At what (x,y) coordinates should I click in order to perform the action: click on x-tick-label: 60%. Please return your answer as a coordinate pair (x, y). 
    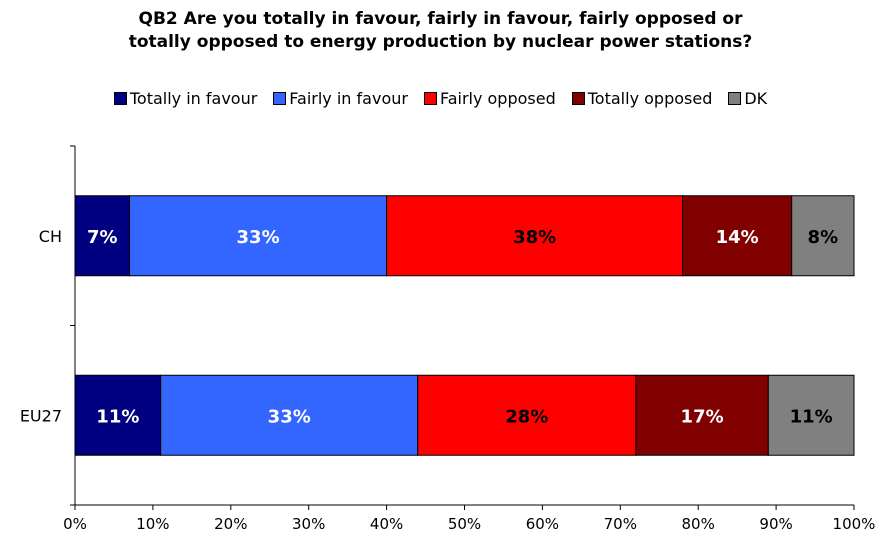
    Looking at the image, I should click on (542, 524).